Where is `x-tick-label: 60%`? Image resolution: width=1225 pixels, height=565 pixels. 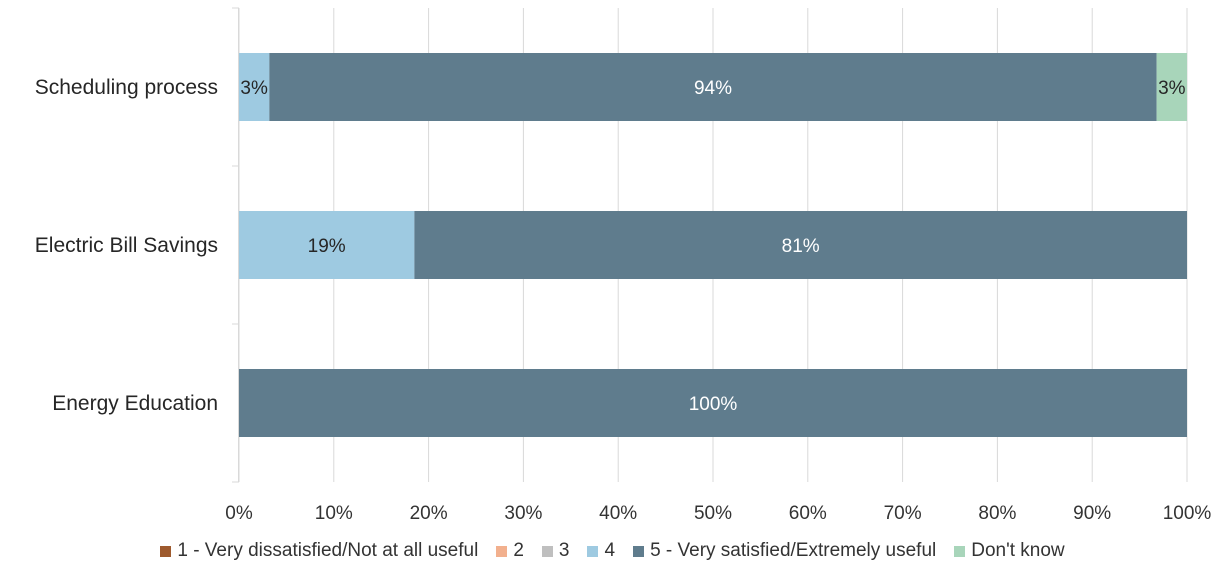
x-tick-label: 60% is located at coordinates (808, 513).